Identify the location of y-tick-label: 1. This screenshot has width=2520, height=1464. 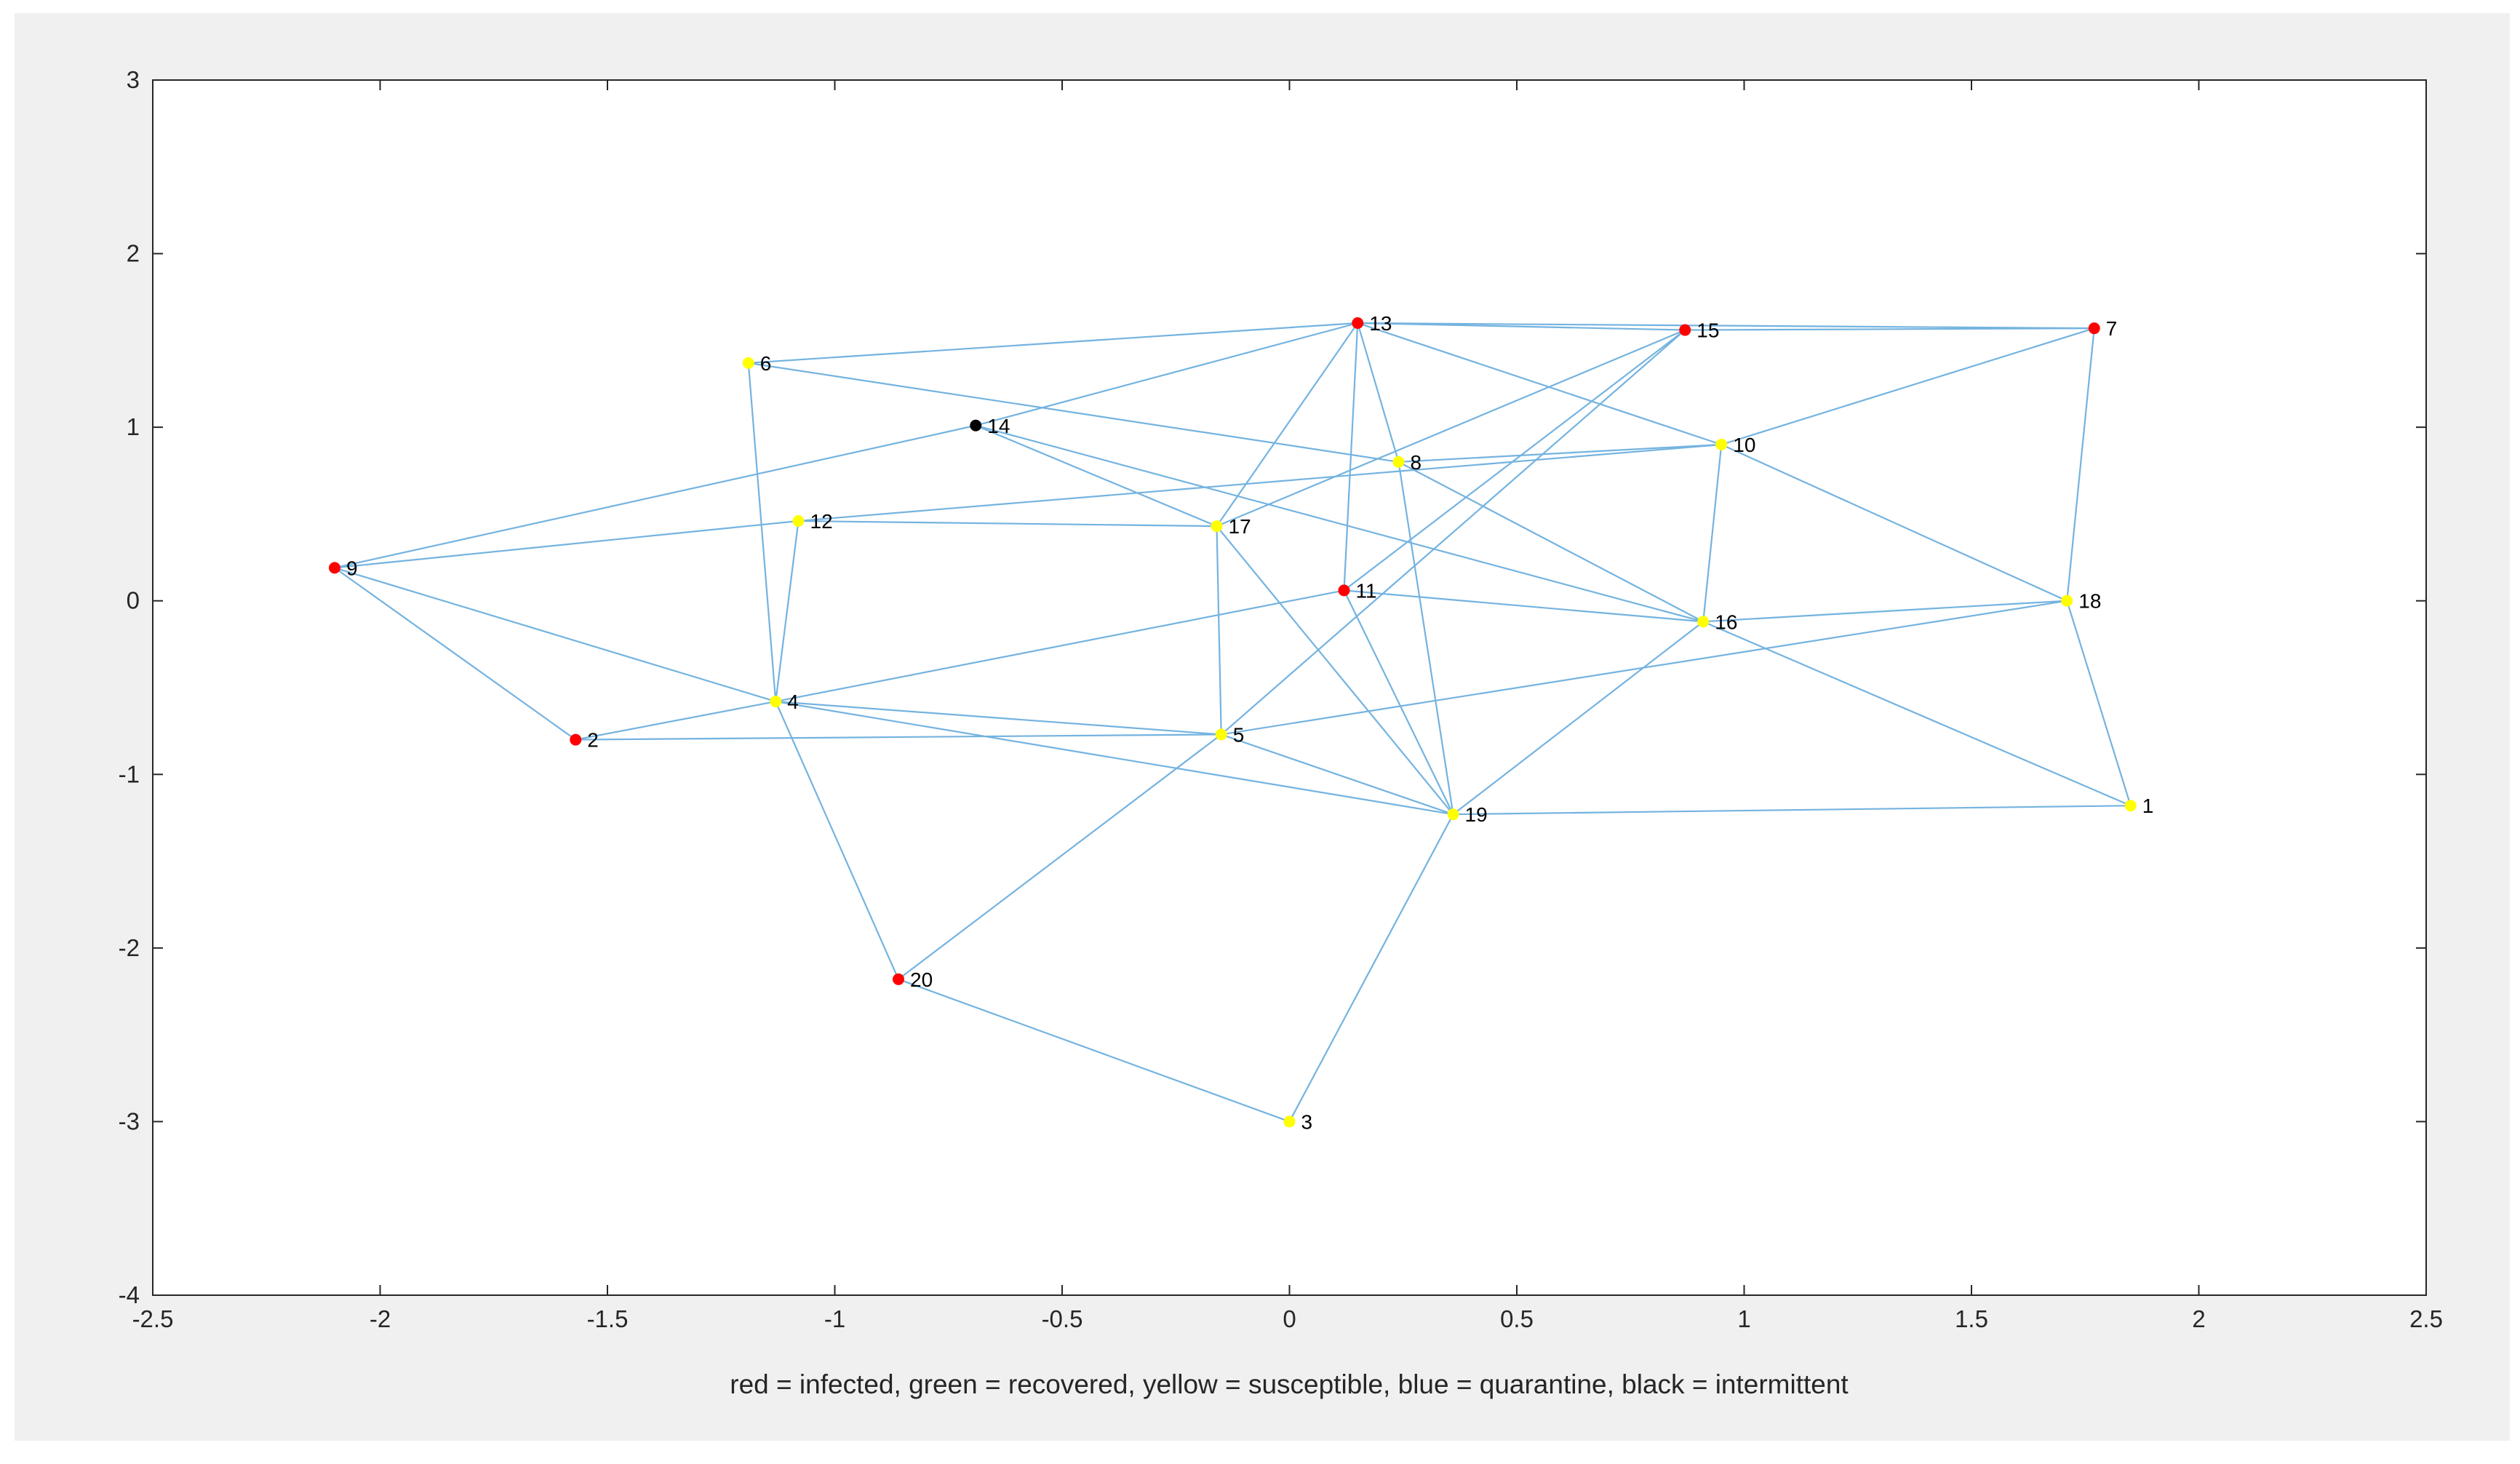
(133, 427).